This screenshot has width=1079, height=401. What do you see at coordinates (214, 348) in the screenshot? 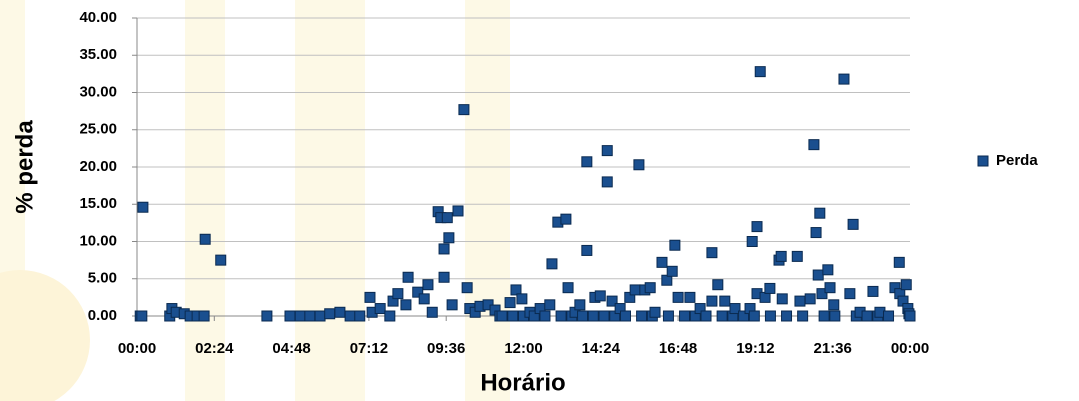
I see `x-tick-label: 02:24` at bounding box center [214, 348].